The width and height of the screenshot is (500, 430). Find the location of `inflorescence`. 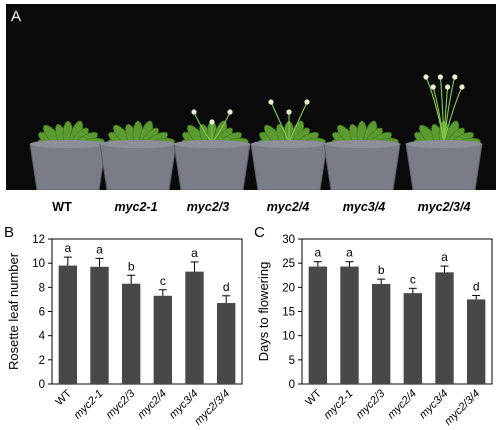

inflorescence is located at coordinates (444, 108).